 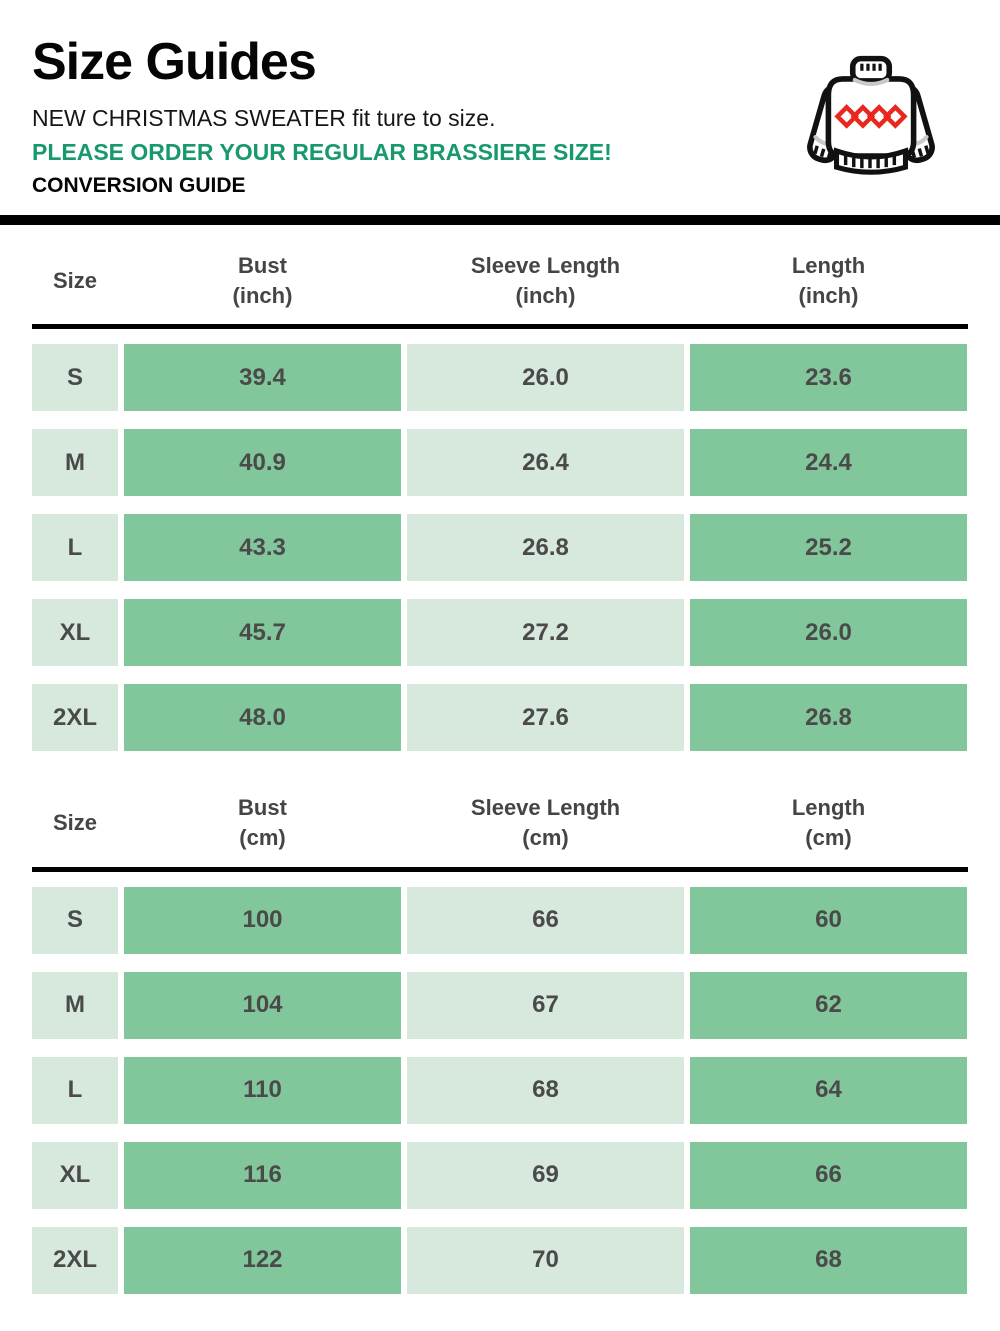 I want to click on length-cell: 66, so click(x=828, y=1175).